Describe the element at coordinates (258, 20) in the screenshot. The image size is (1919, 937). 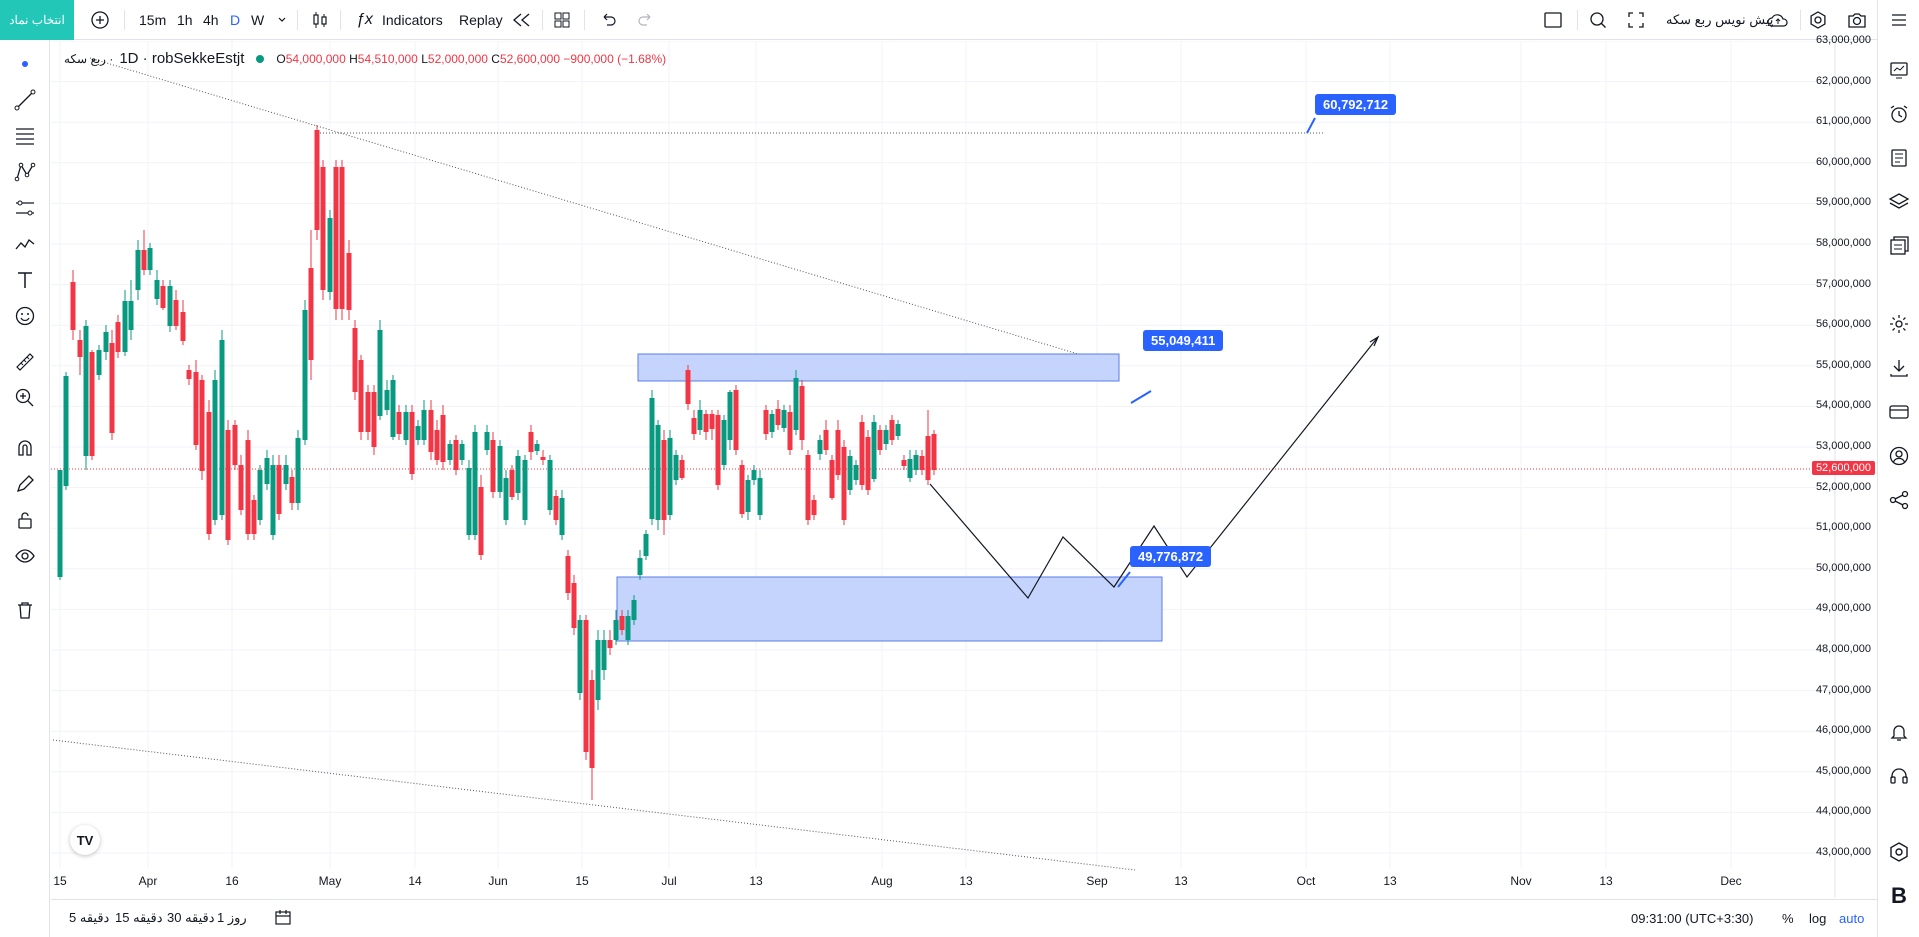
I see `interval-w: W` at that location.